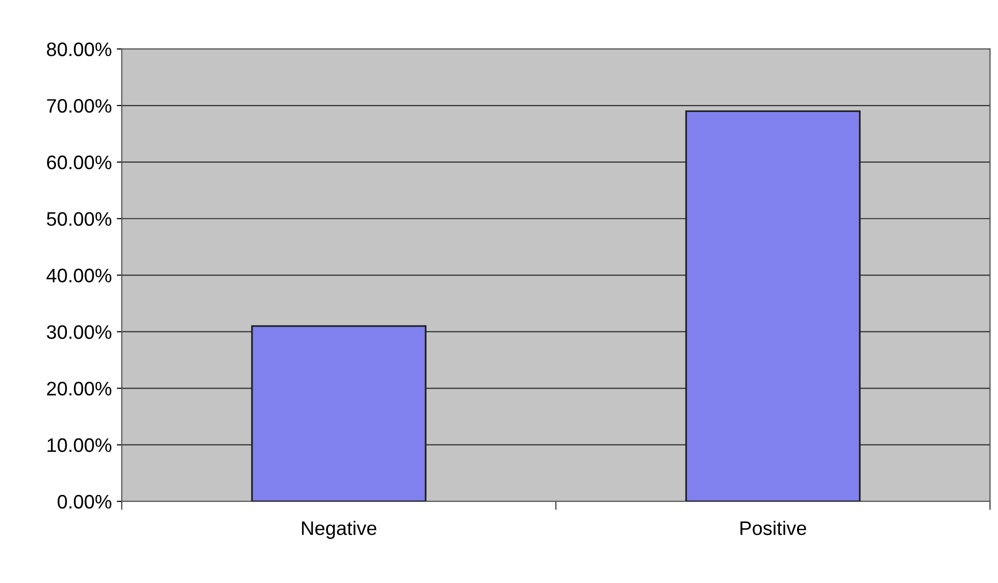 Image resolution: width=998 pixels, height=583 pixels. Describe the element at coordinates (79, 49) in the screenshot. I see `y-tick-label: 80.00%` at that location.